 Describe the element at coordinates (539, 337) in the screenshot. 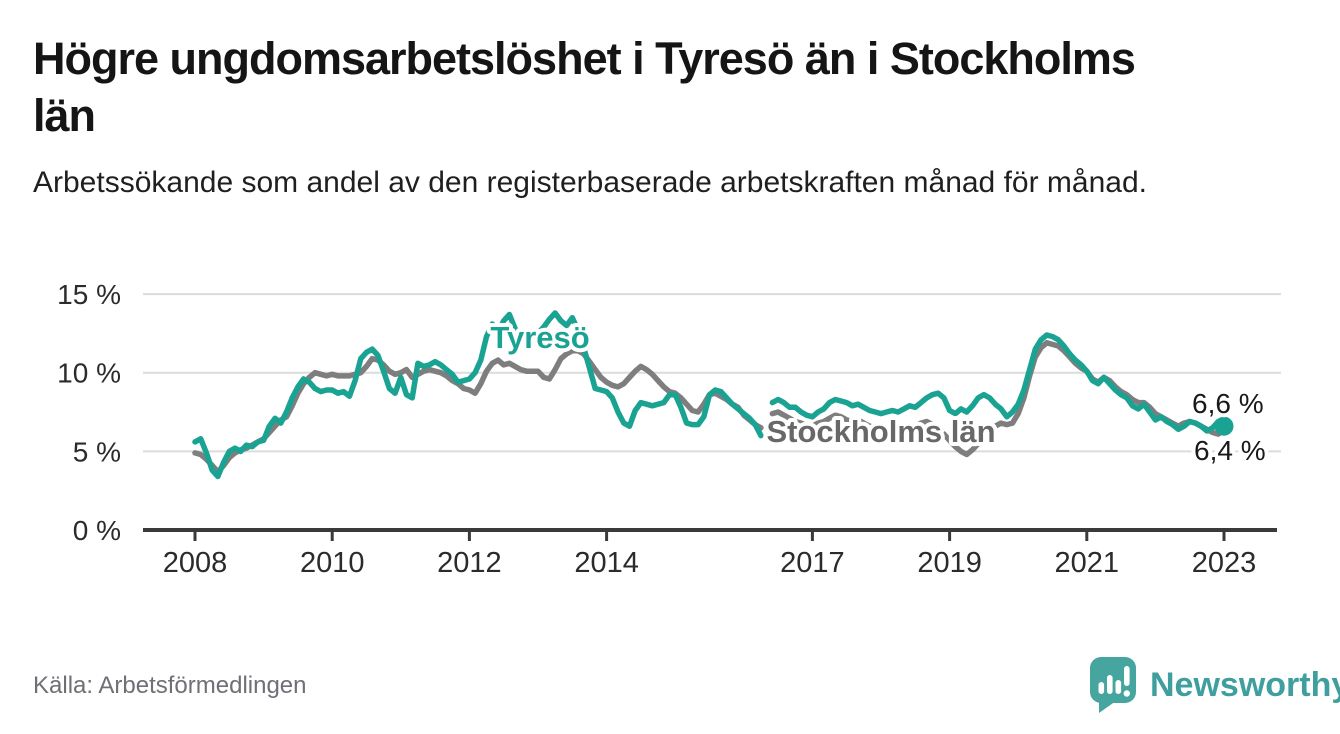

I see `tyreso-series-label: Tyresö` at that location.